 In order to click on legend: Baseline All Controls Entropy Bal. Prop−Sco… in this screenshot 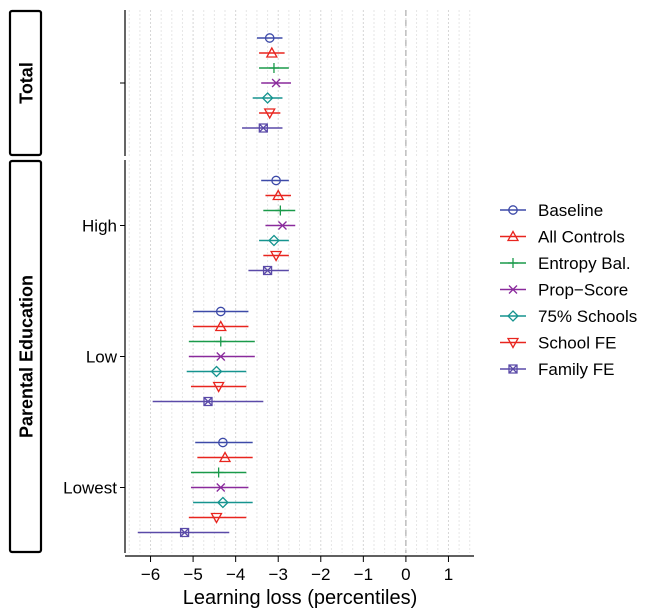, I will do `click(568, 290)`.